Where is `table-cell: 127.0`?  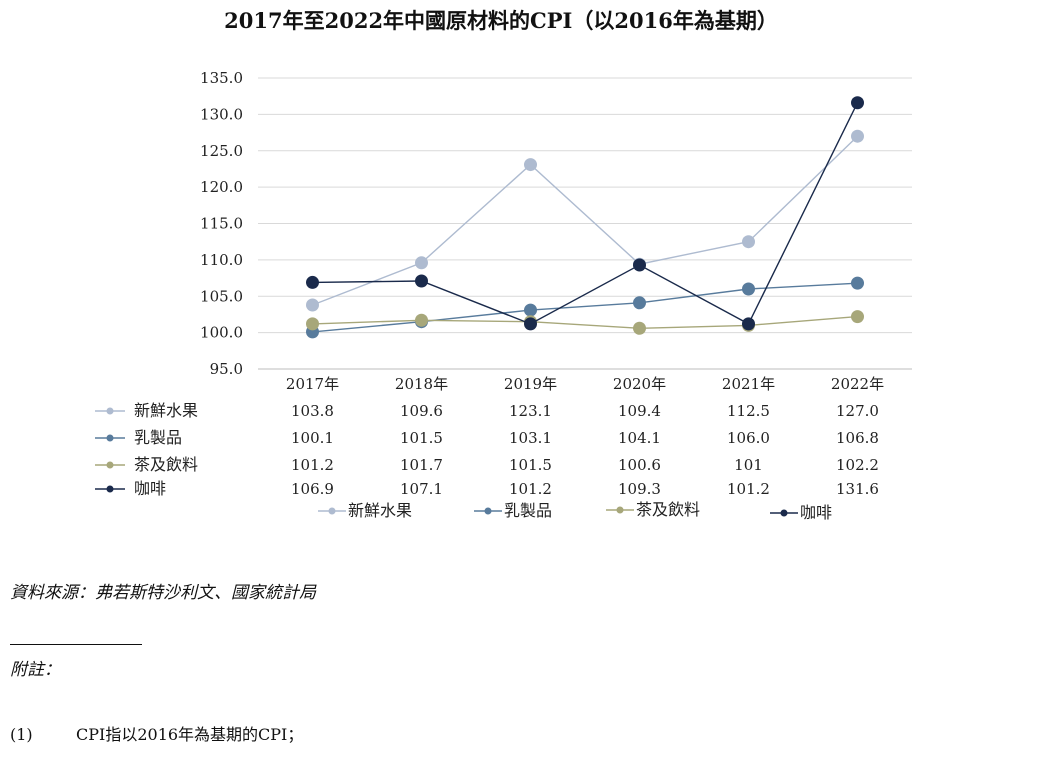
table-cell: 127.0 is located at coordinates (857, 411).